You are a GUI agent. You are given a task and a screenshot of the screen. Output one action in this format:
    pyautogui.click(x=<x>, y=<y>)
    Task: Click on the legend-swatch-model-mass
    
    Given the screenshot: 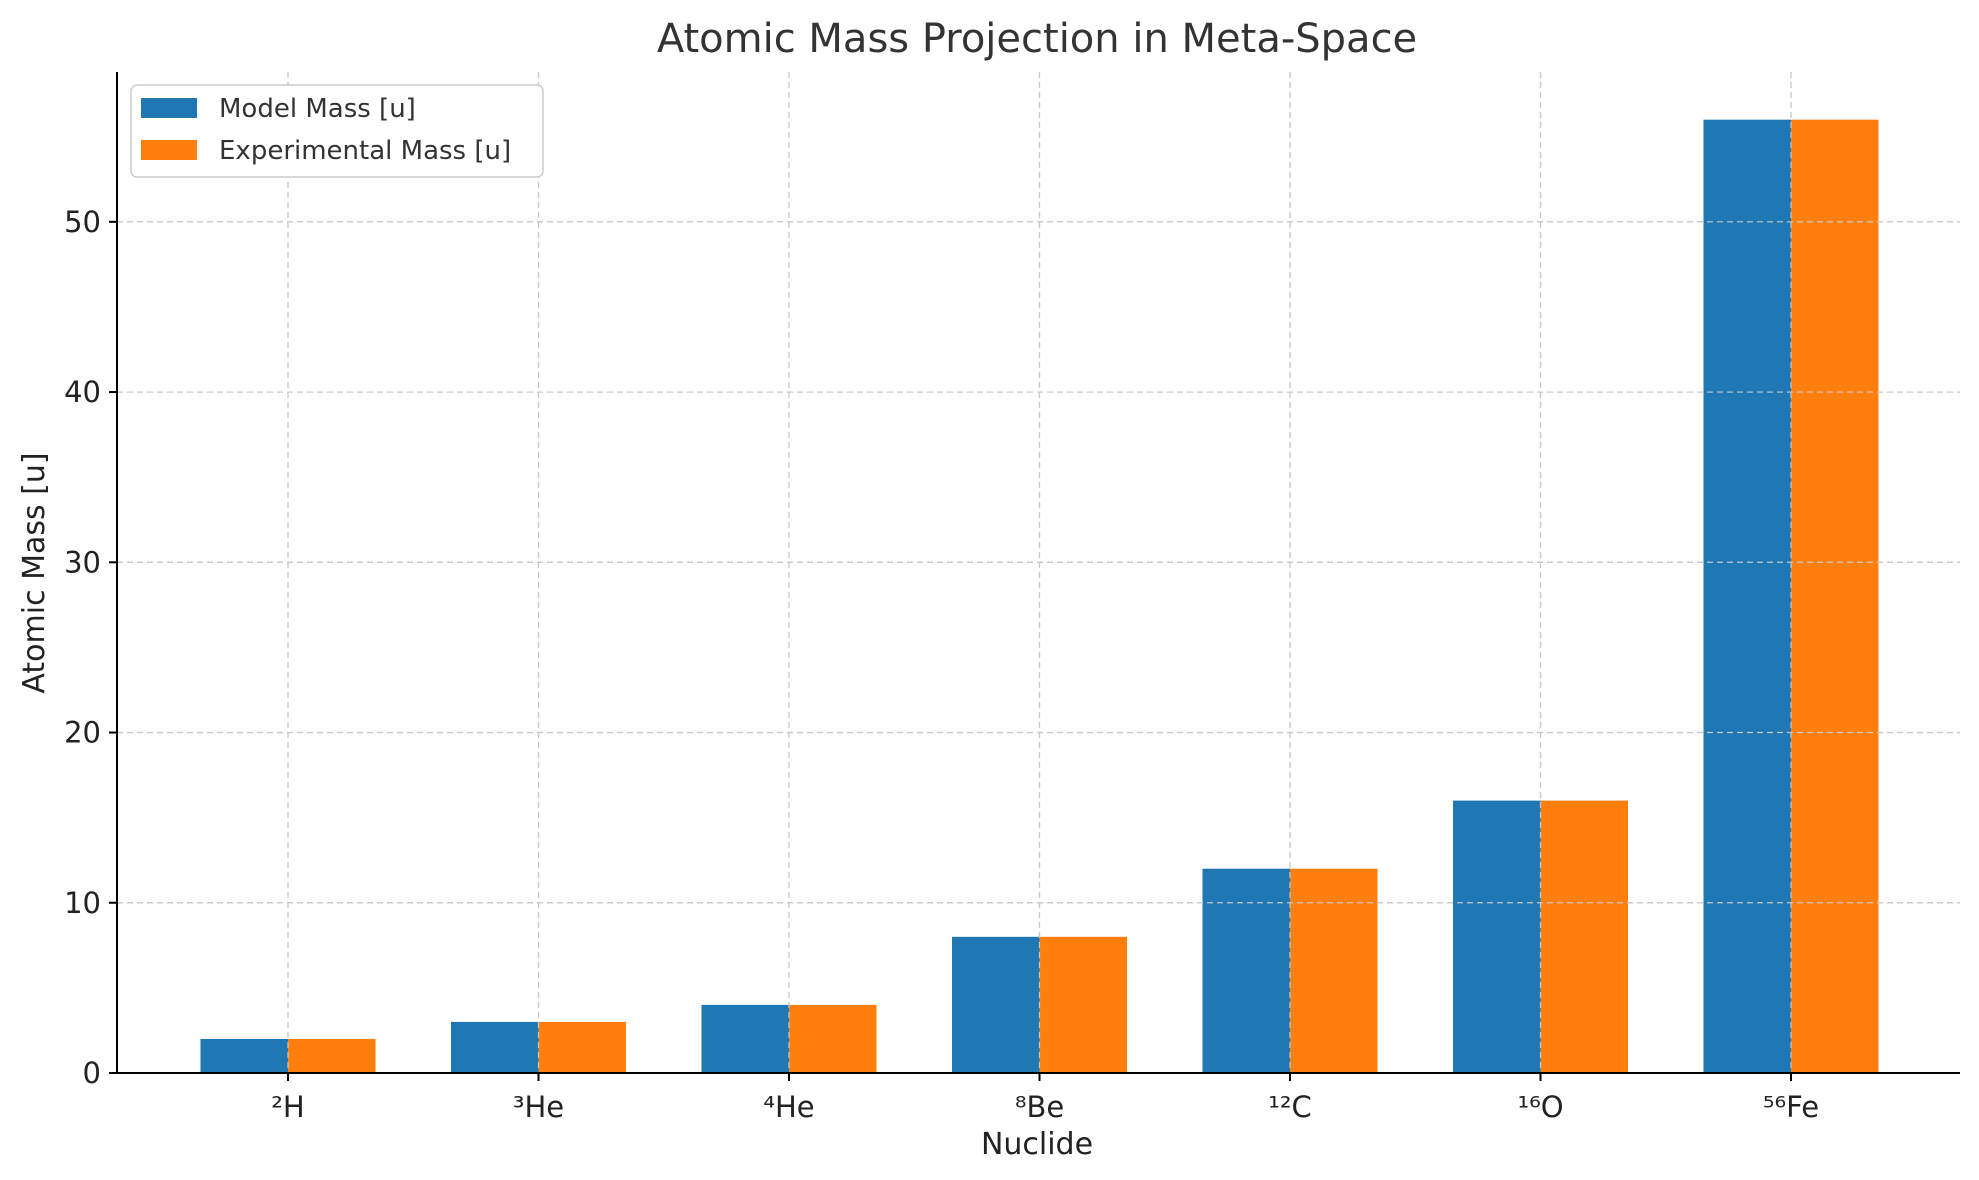 What is the action you would take?
    pyautogui.click(x=169, y=108)
    